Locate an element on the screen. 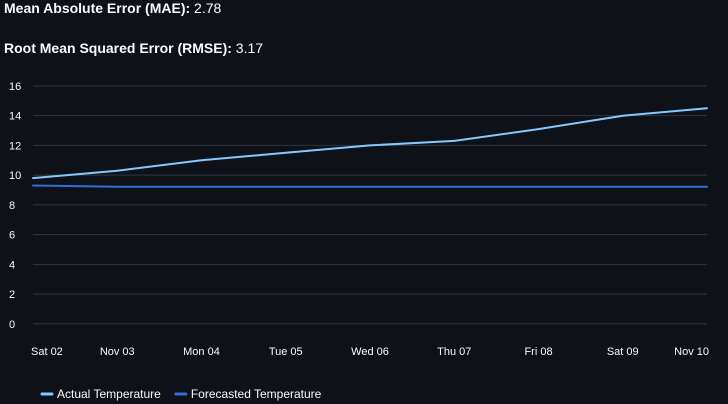 This screenshot has height=404, width=728. x-tick-label: Thu 07 is located at coordinates (454, 352).